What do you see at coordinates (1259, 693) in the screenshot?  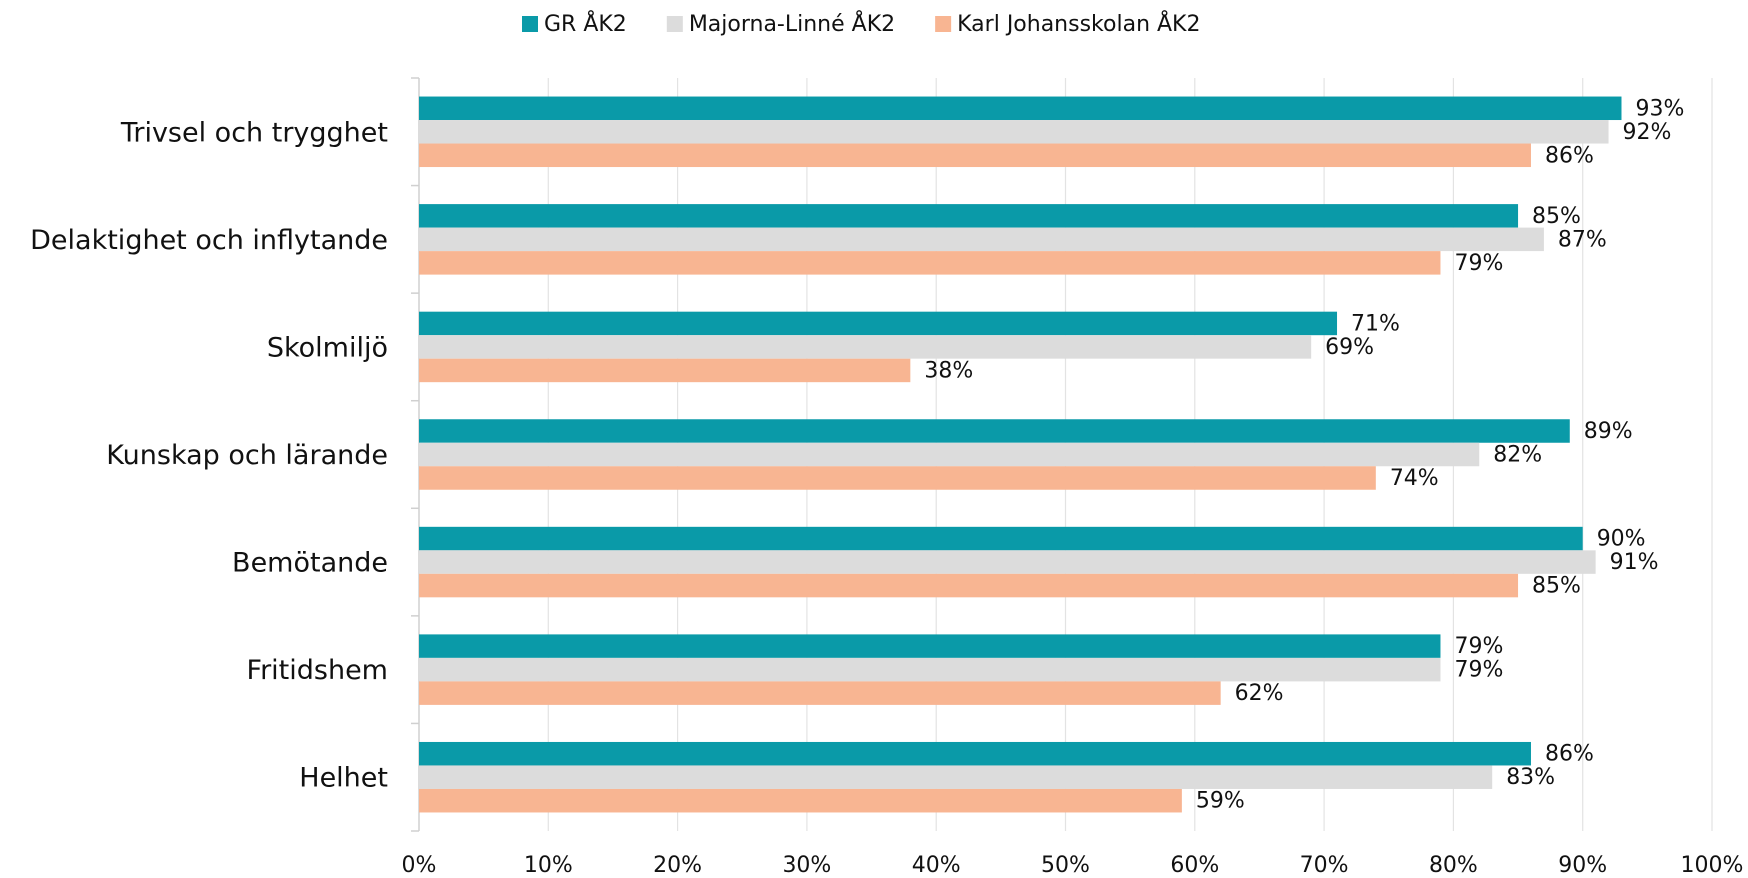 I see `data-label: 62%` at bounding box center [1259, 693].